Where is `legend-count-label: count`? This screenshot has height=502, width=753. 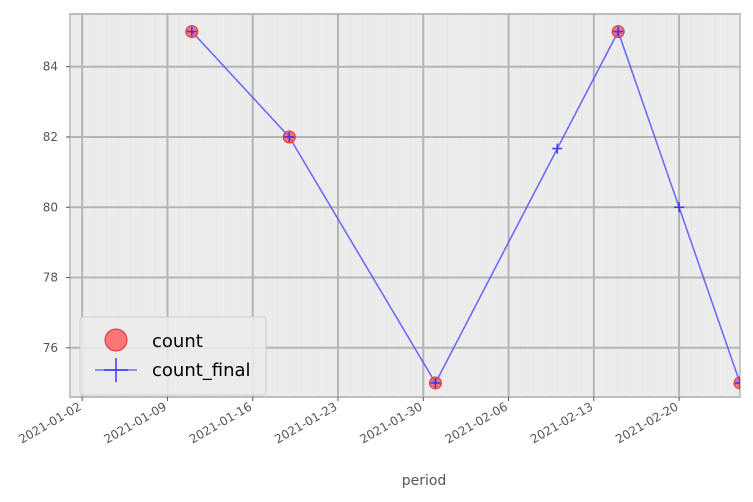
legend-count-label: count is located at coordinates (177, 341).